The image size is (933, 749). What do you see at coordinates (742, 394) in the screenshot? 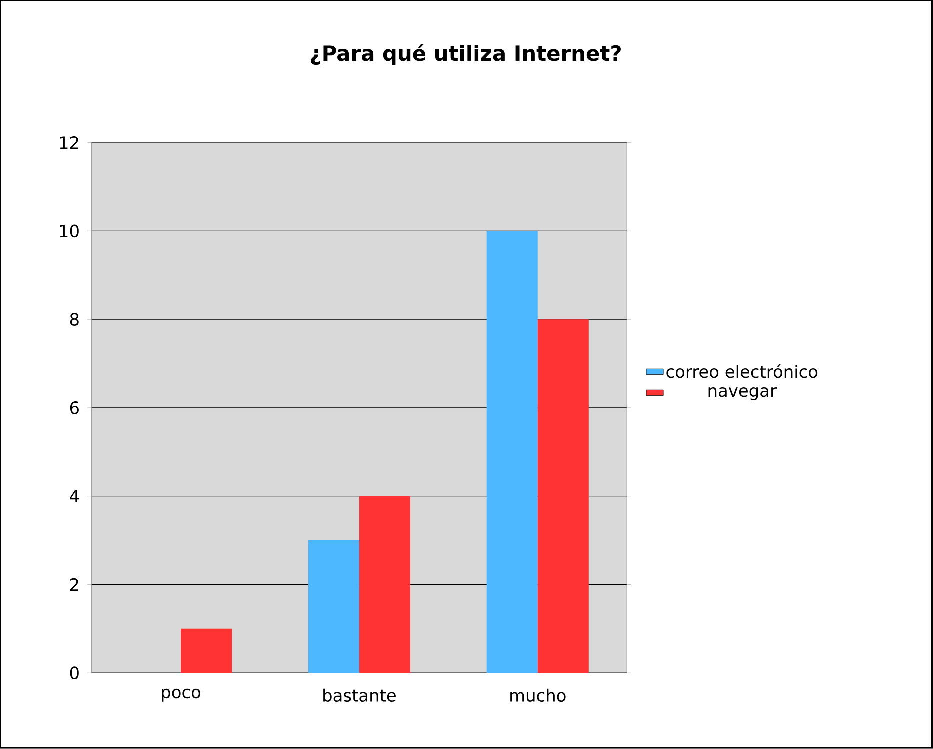
I see `text: navegar` at bounding box center [742, 394].